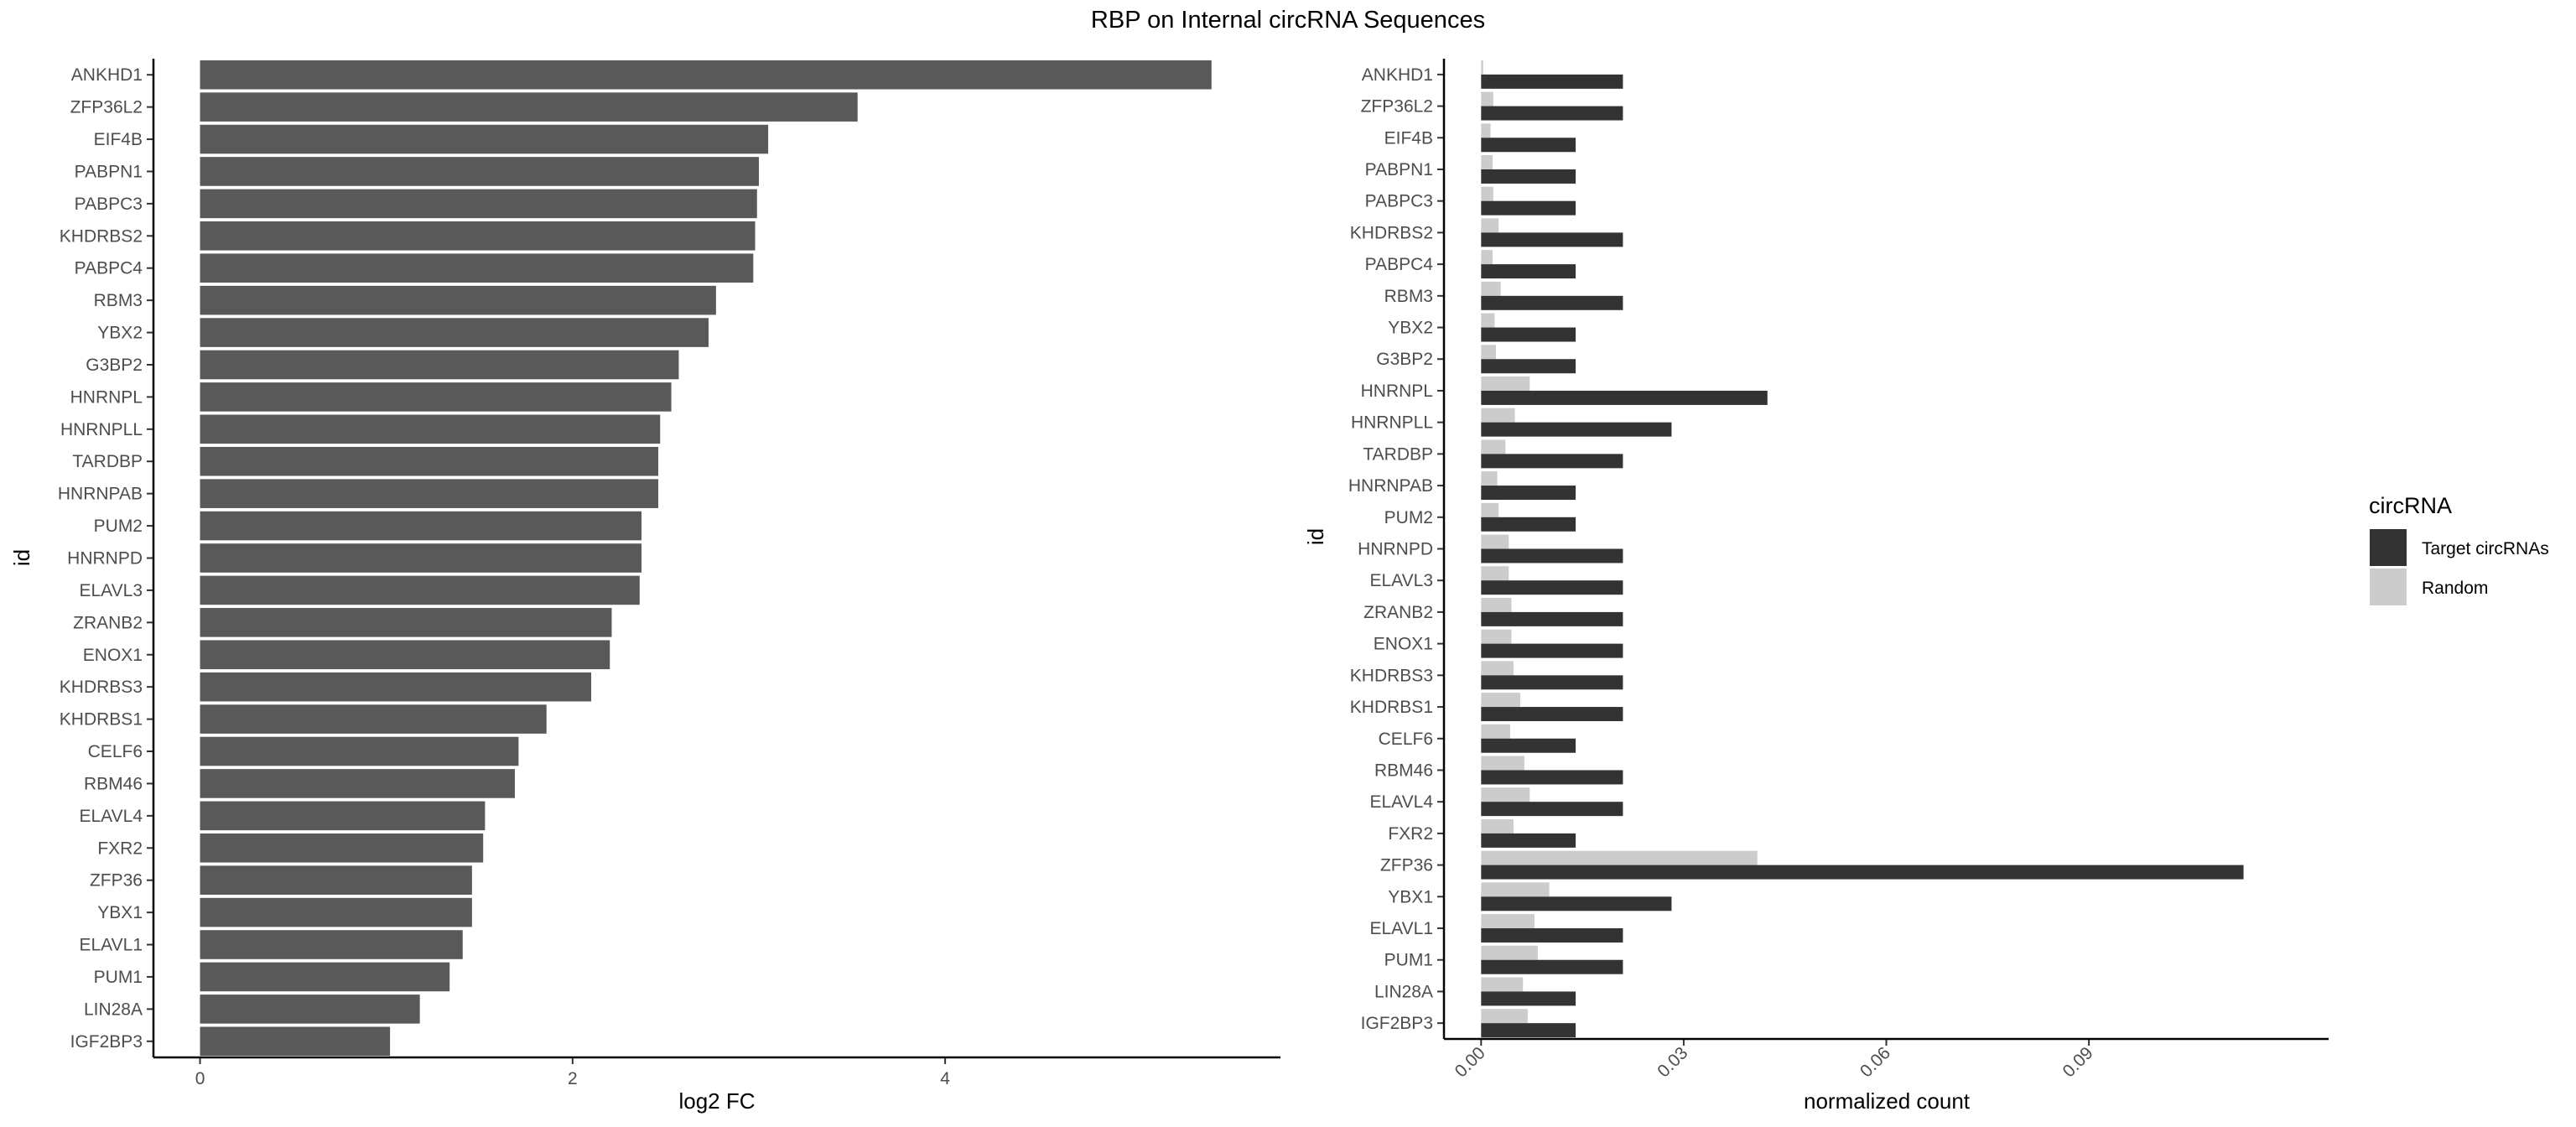  What do you see at coordinates (436, 397) in the screenshot?
I see `bar-log2fc-hnrnpl` at bounding box center [436, 397].